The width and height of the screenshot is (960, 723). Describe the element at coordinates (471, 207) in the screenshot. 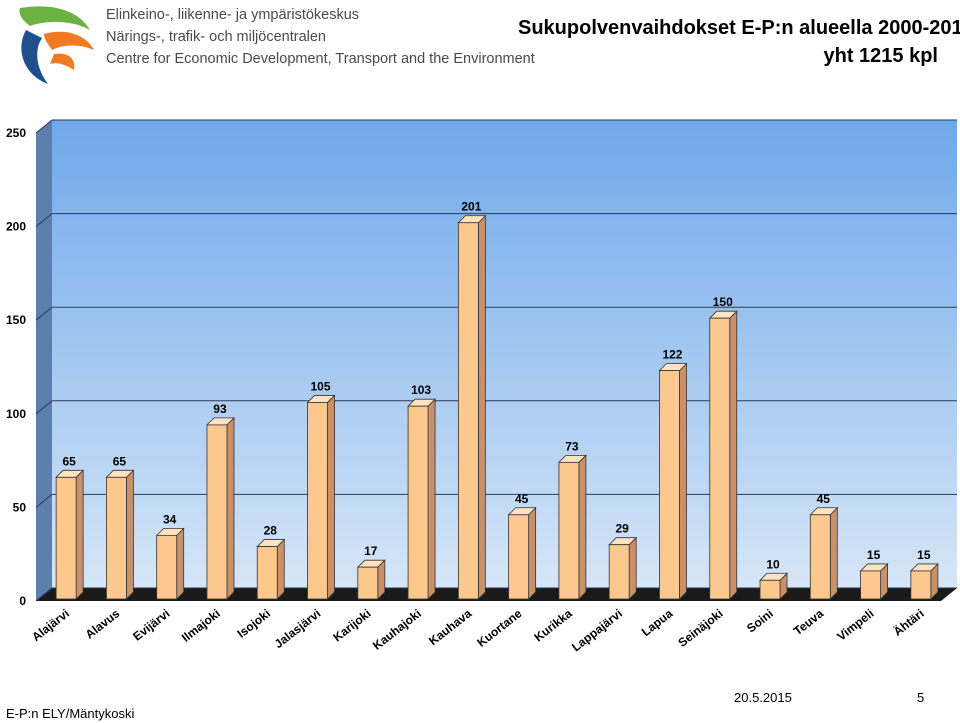

I see `data-label: 201` at that location.